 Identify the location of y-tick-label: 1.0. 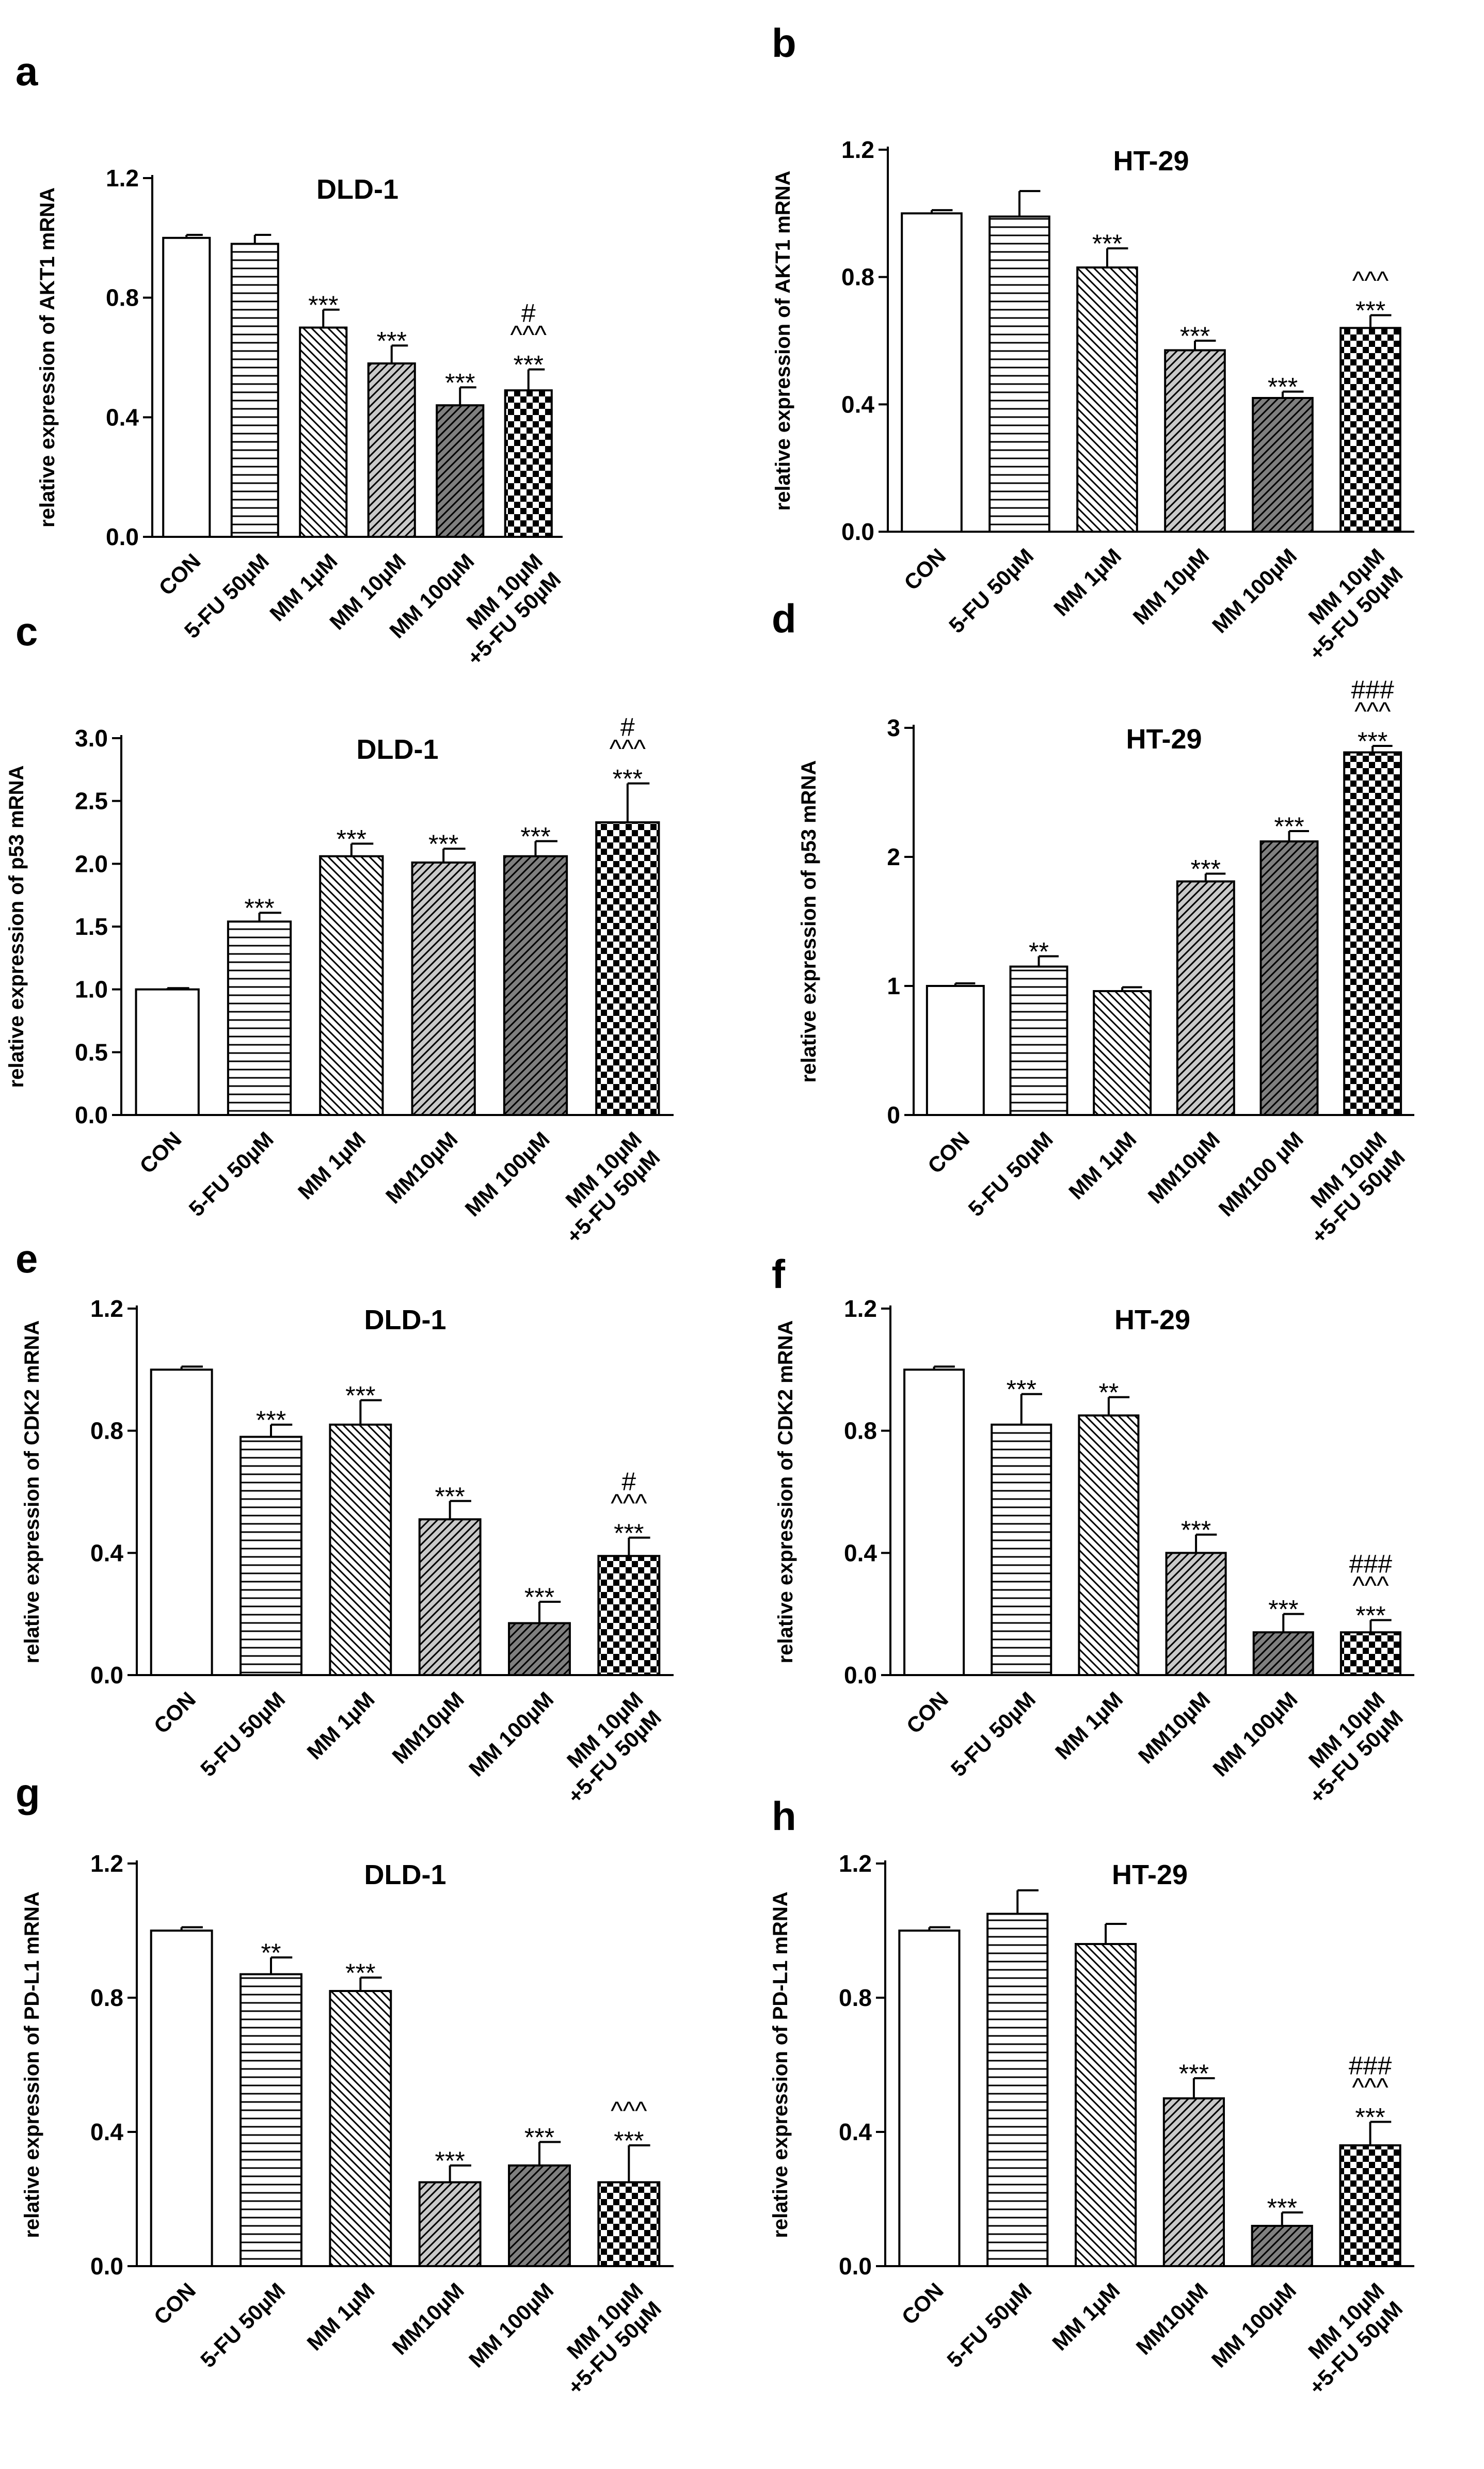
(91, 989).